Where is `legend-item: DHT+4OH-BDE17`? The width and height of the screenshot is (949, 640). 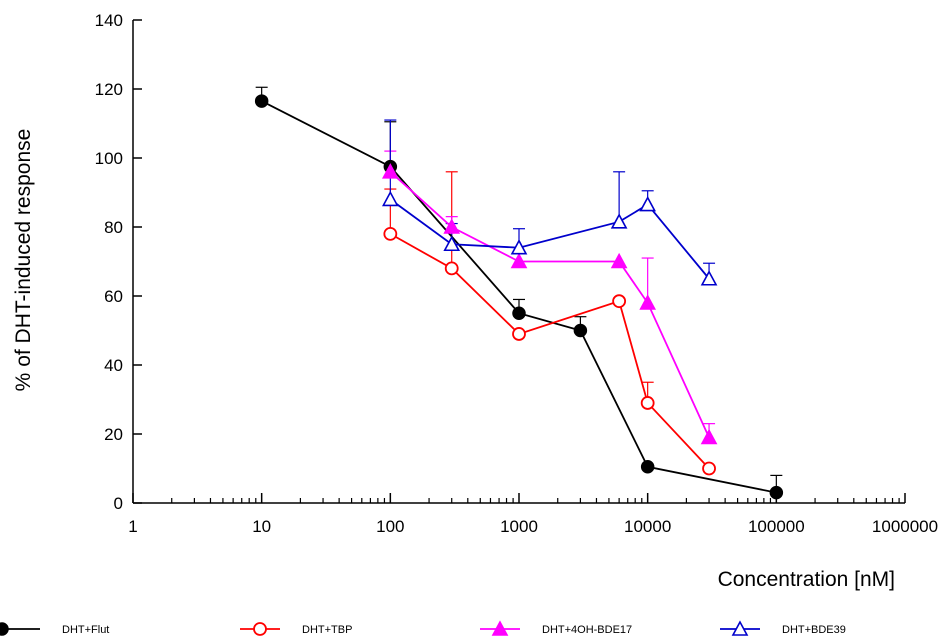
legend-item: DHT+4OH-BDE17 is located at coordinates (556, 628).